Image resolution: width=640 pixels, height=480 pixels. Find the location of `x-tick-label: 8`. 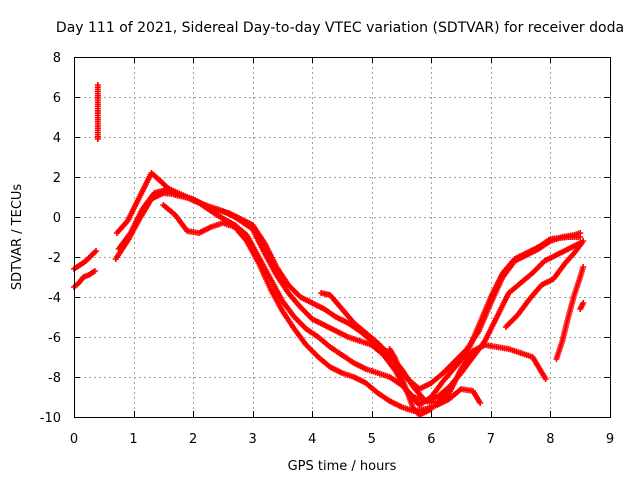

x-tick-label: 8 is located at coordinates (550, 439).